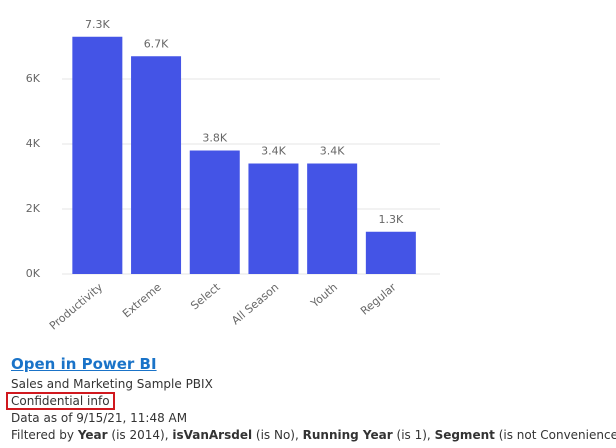  I want to click on sensitivity-label: Confidential info, so click(60, 401).